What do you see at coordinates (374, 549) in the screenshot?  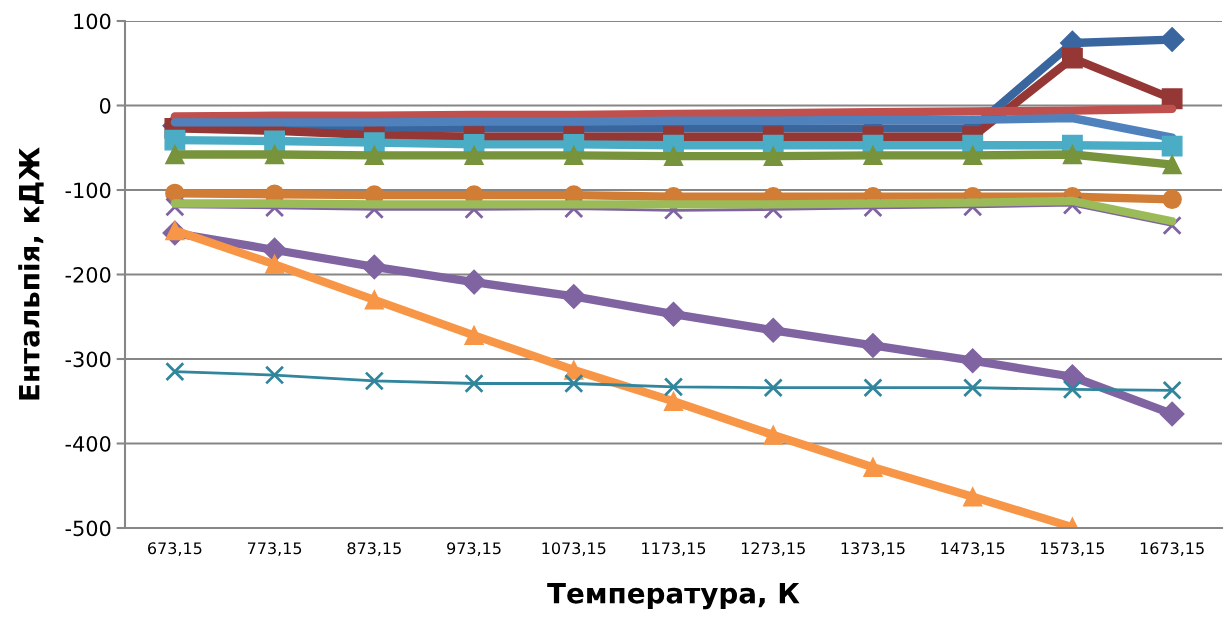 I see `x-tick-label: 873,15` at bounding box center [374, 549].